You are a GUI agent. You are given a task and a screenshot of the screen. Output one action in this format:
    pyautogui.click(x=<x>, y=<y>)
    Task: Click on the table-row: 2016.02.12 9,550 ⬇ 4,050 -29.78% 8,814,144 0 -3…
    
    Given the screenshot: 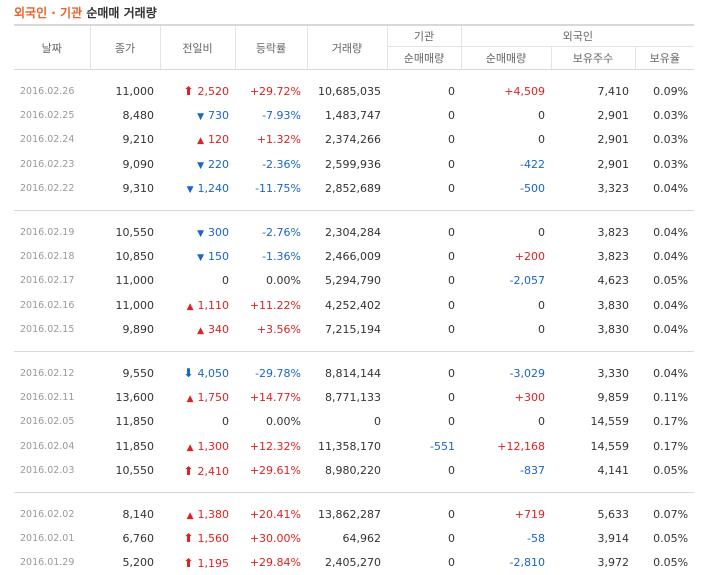 What is the action you would take?
    pyautogui.click(x=354, y=373)
    